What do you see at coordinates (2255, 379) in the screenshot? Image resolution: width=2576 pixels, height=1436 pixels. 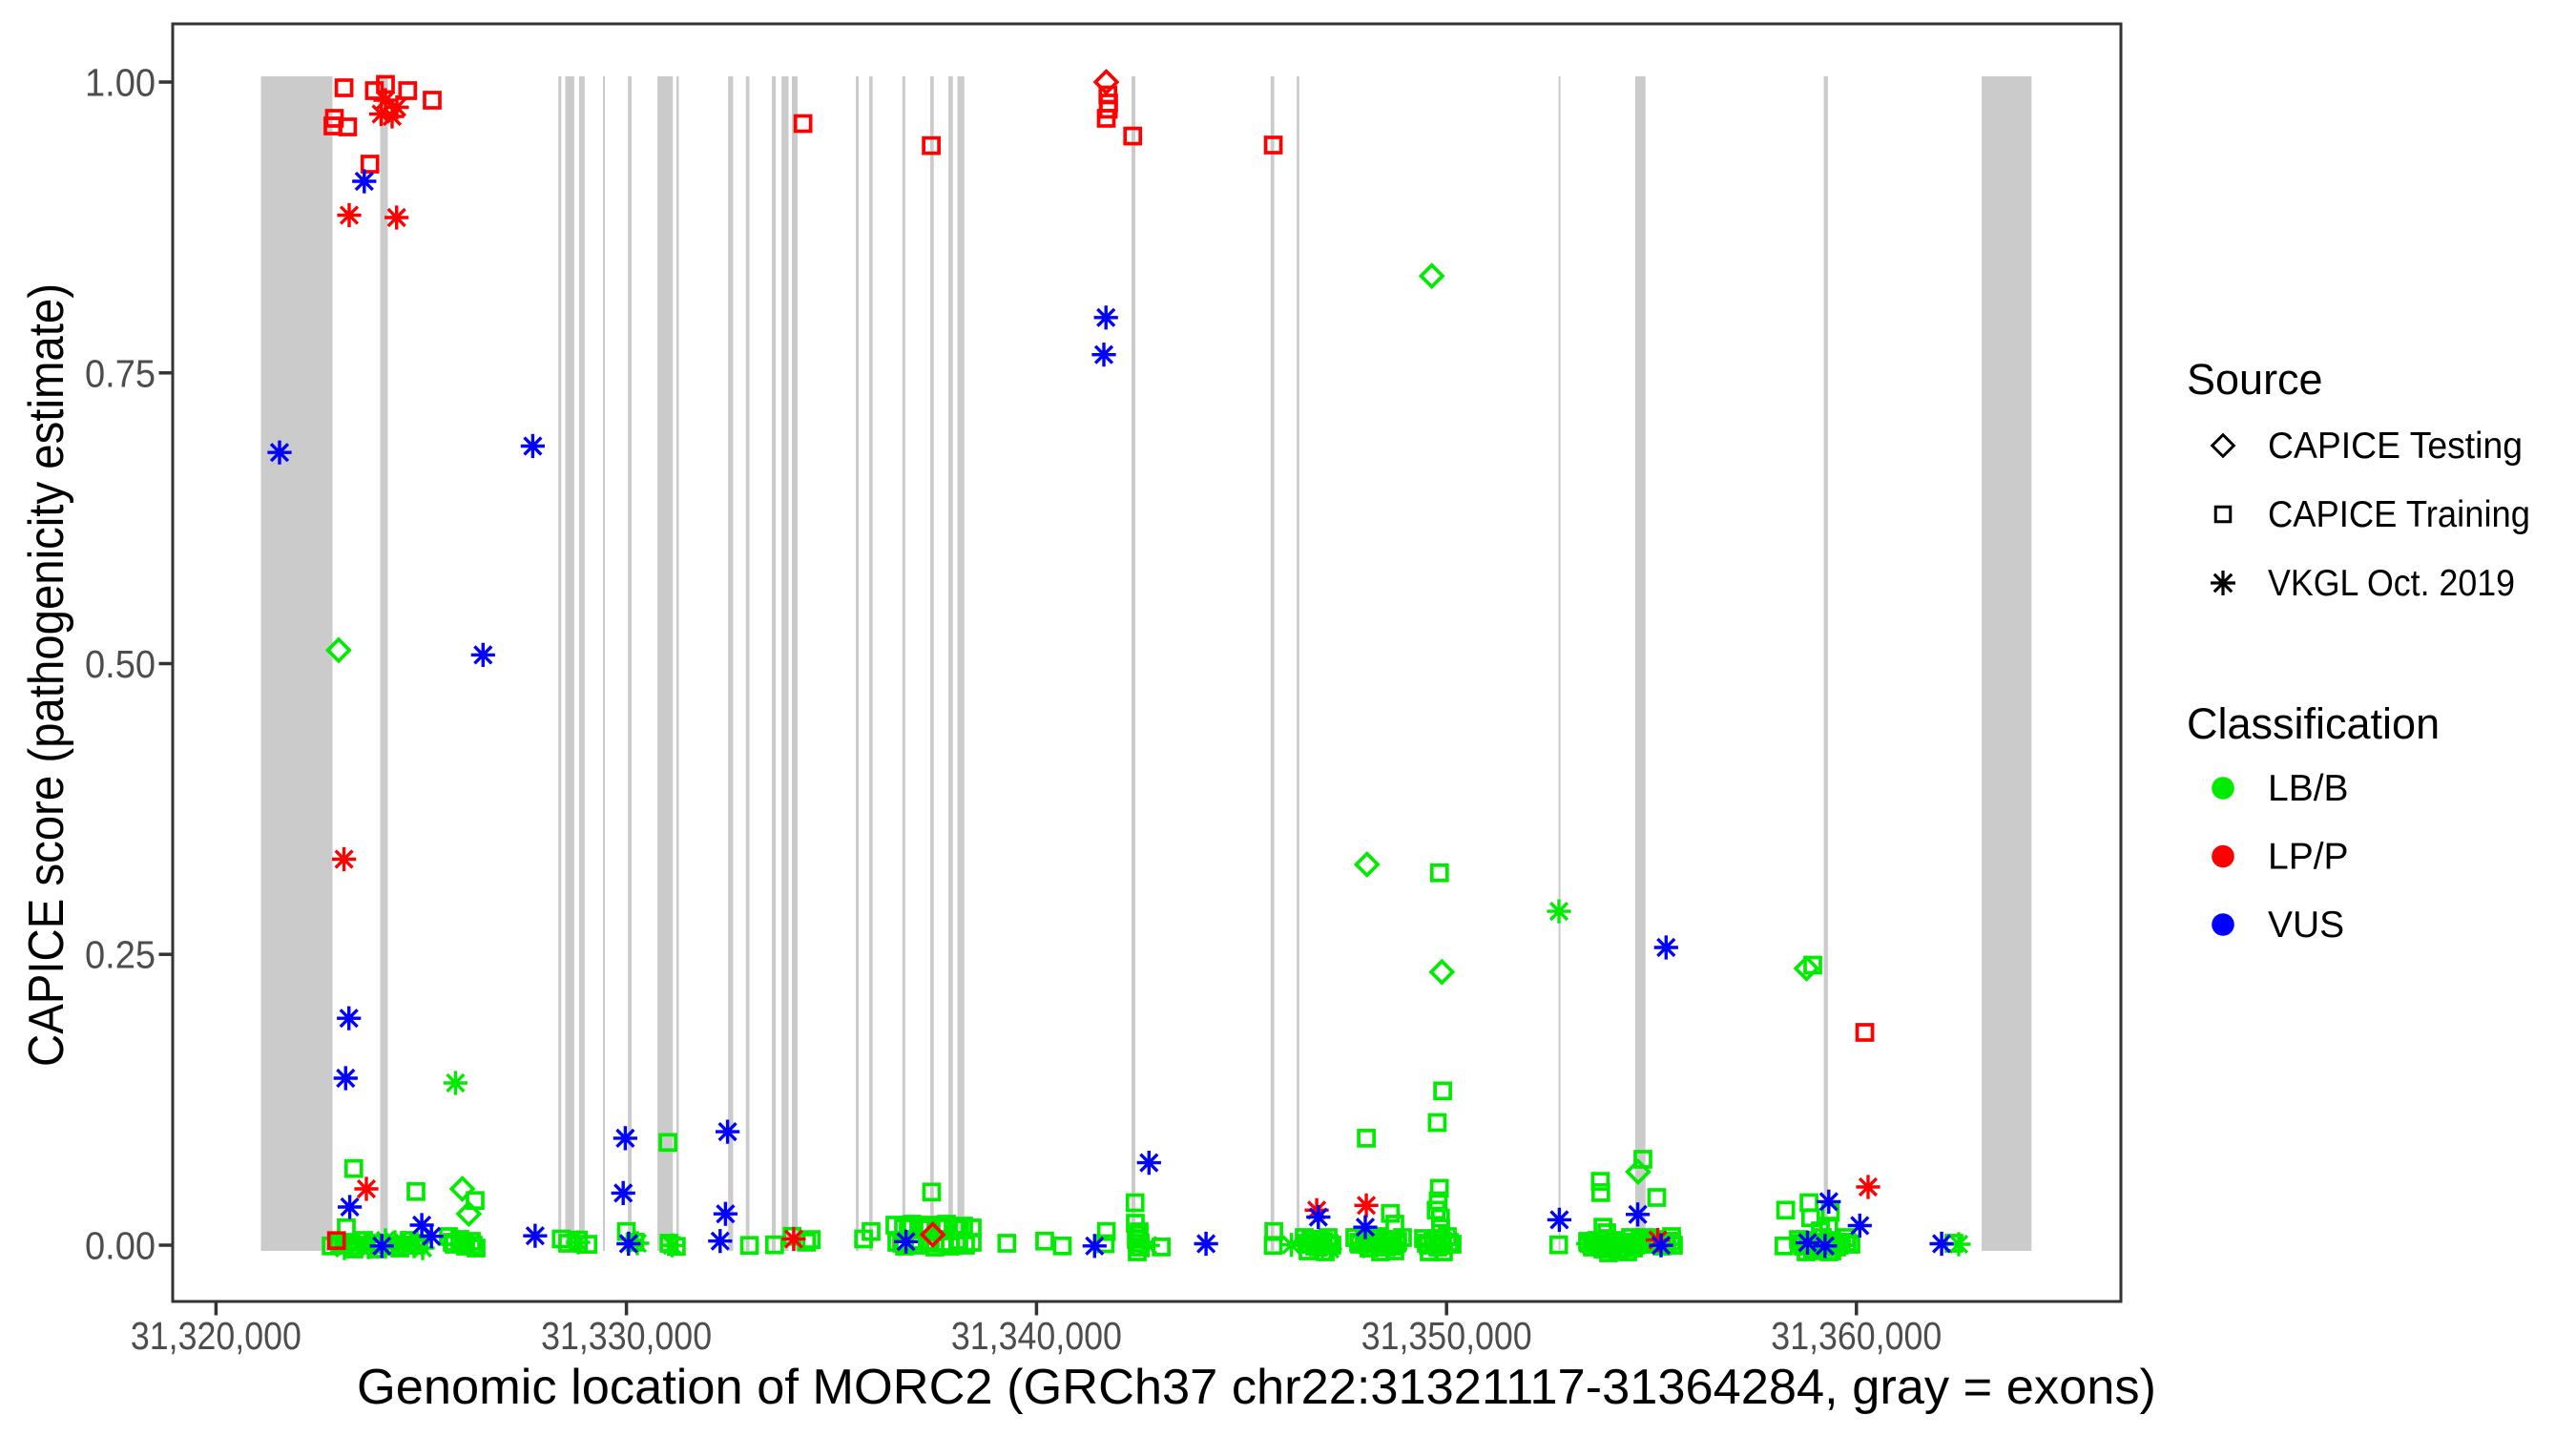 I see `svg-text: Source` at bounding box center [2255, 379].